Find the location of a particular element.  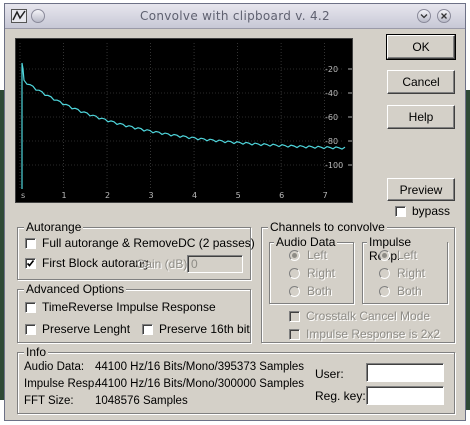

y-tick-label: -40 is located at coordinates (331, 93).